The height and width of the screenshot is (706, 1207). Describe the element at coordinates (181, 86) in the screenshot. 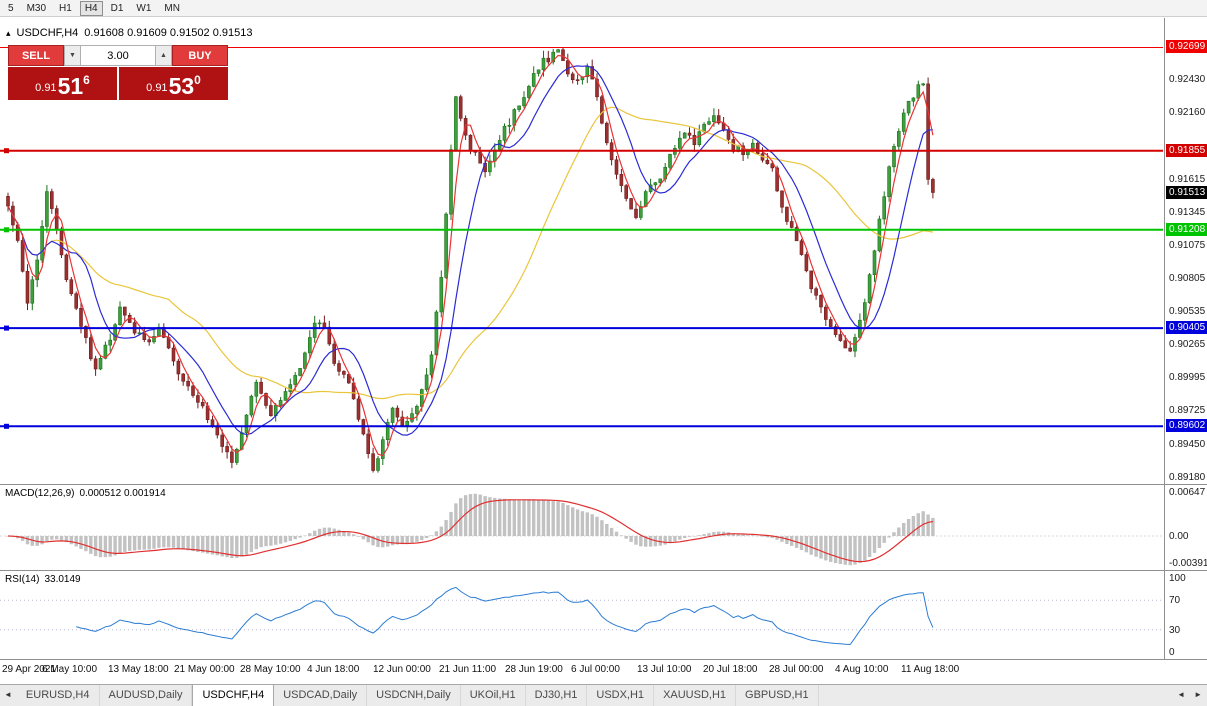

I see `buy-price-pips: 53` at that location.